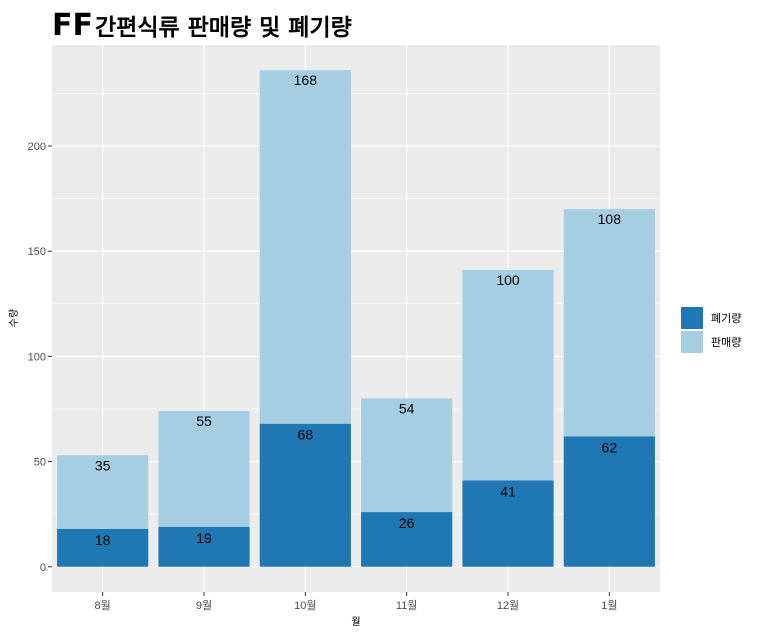 Image resolution: width=772 pixels, height=636 pixels. I want to click on y-tick-label: 150, so click(37, 252).